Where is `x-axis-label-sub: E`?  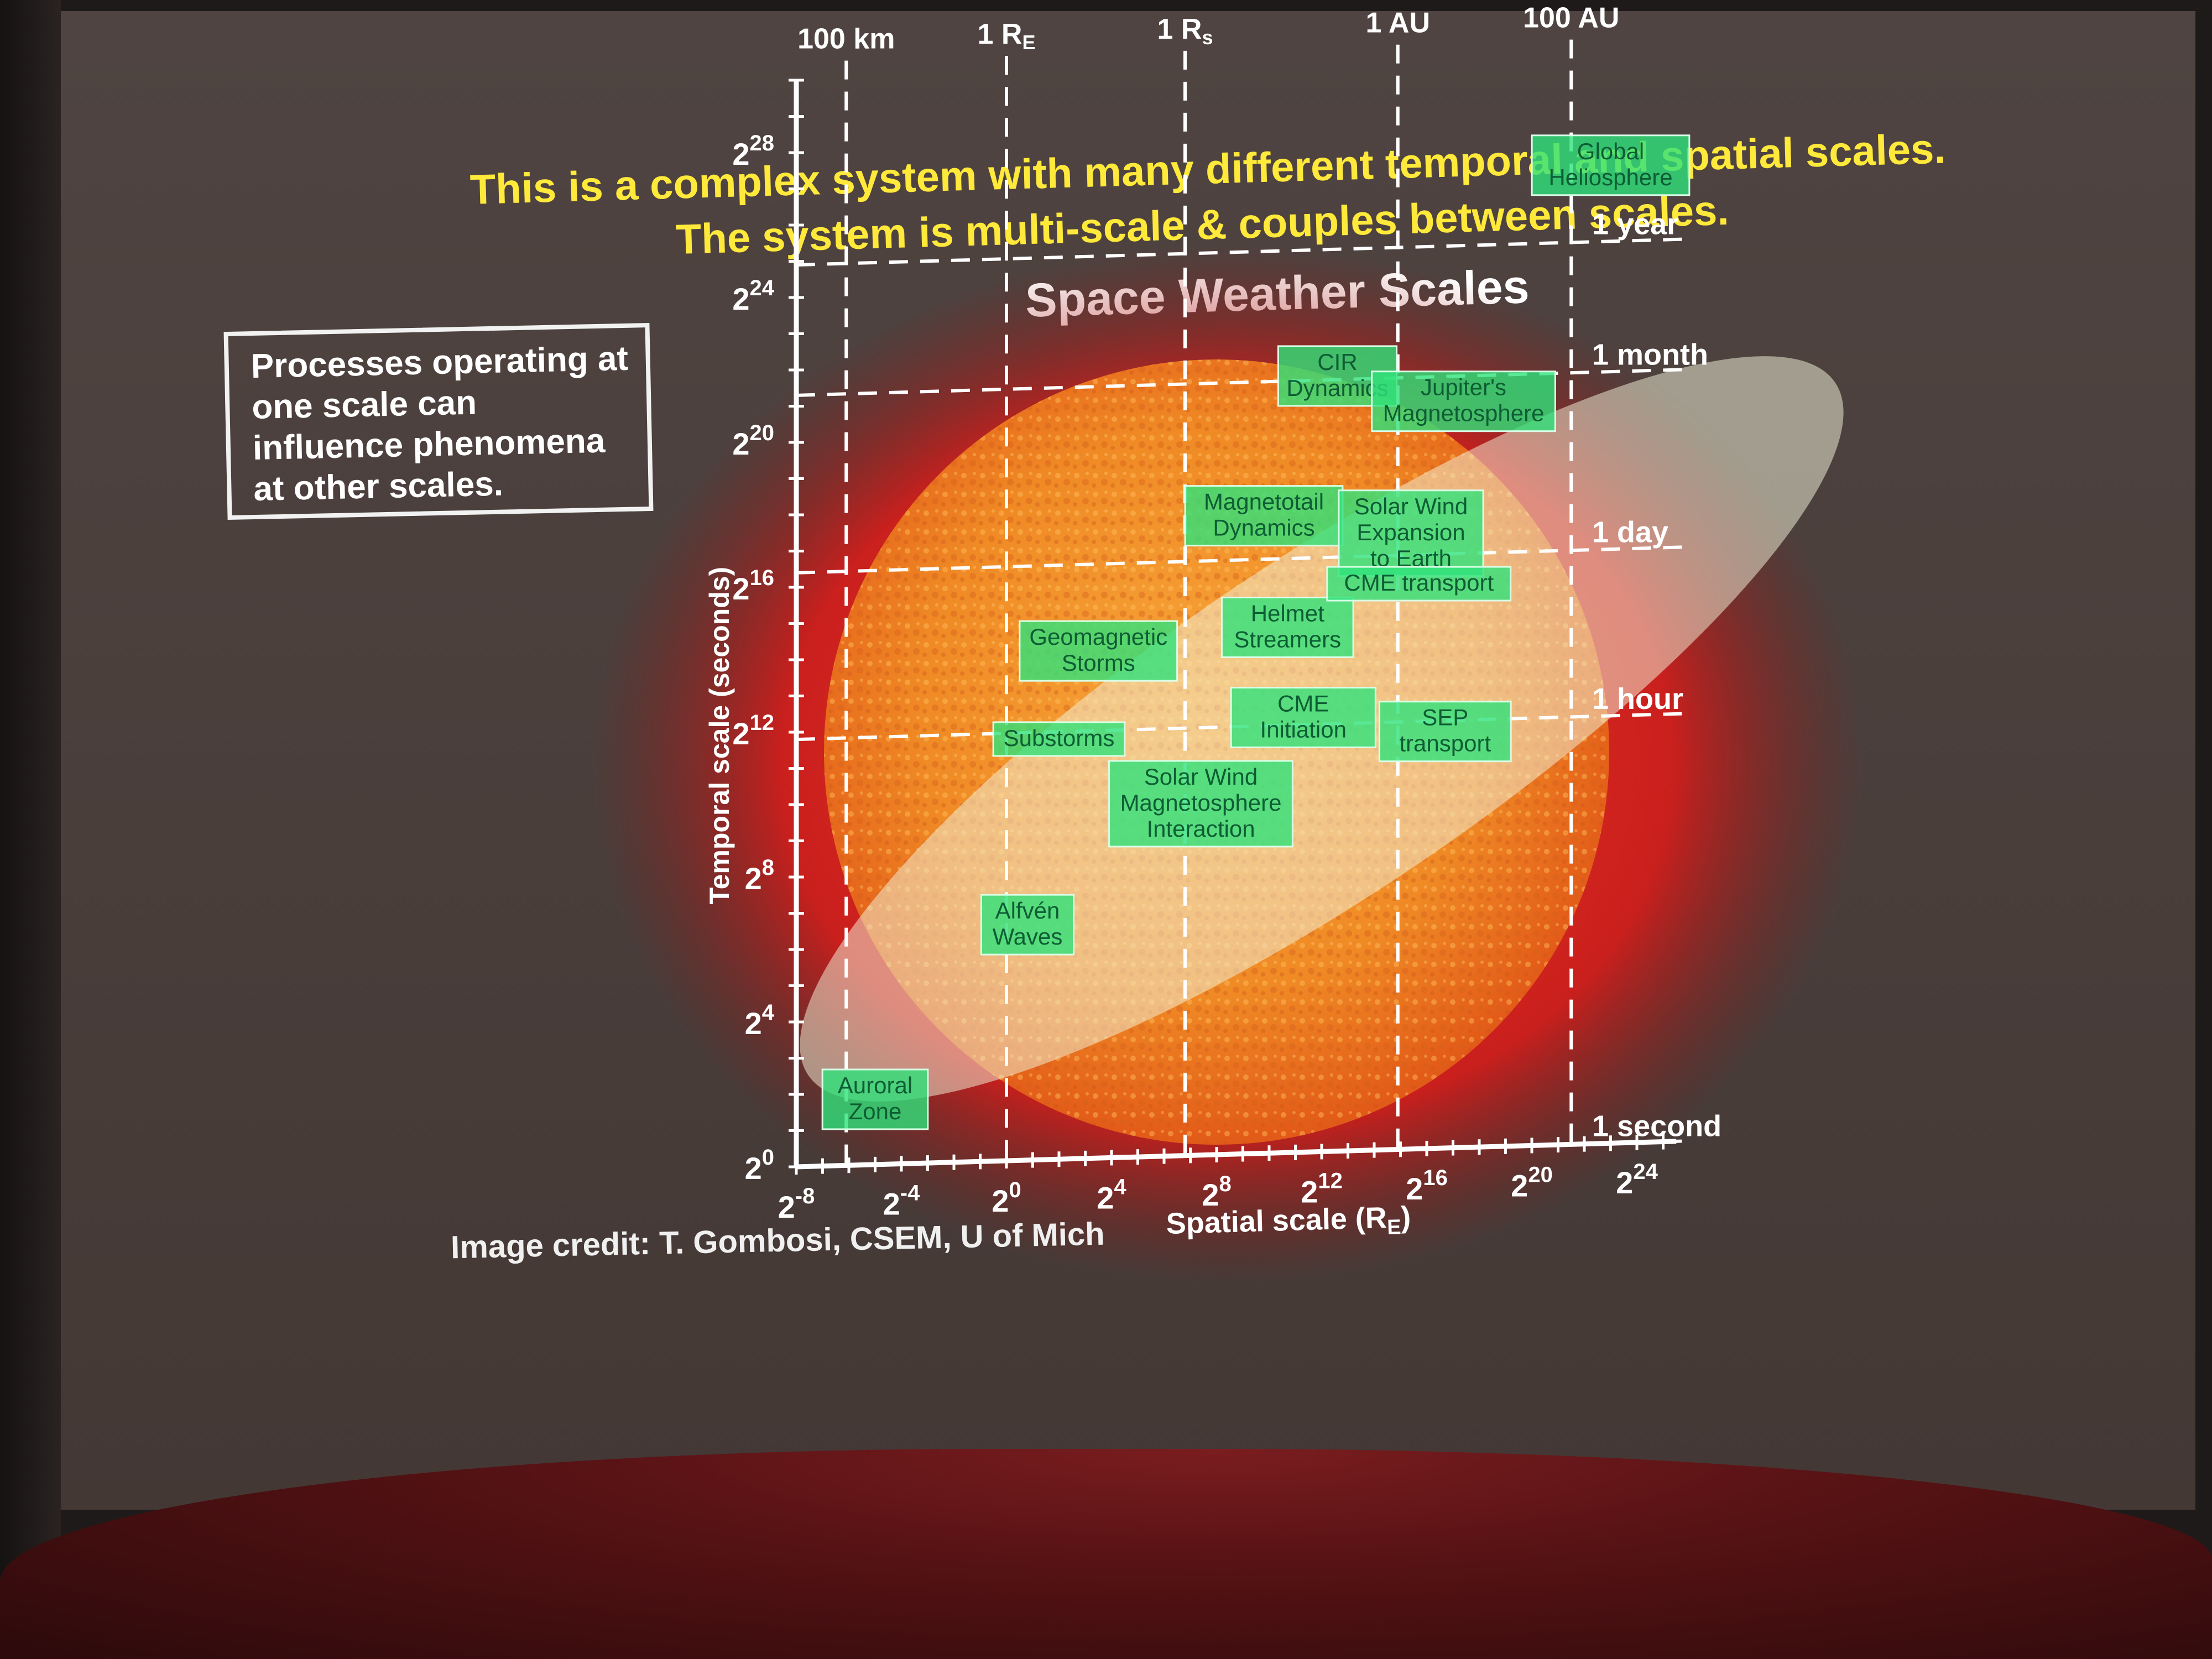
x-axis-label-sub: E is located at coordinates (1395, 1227).